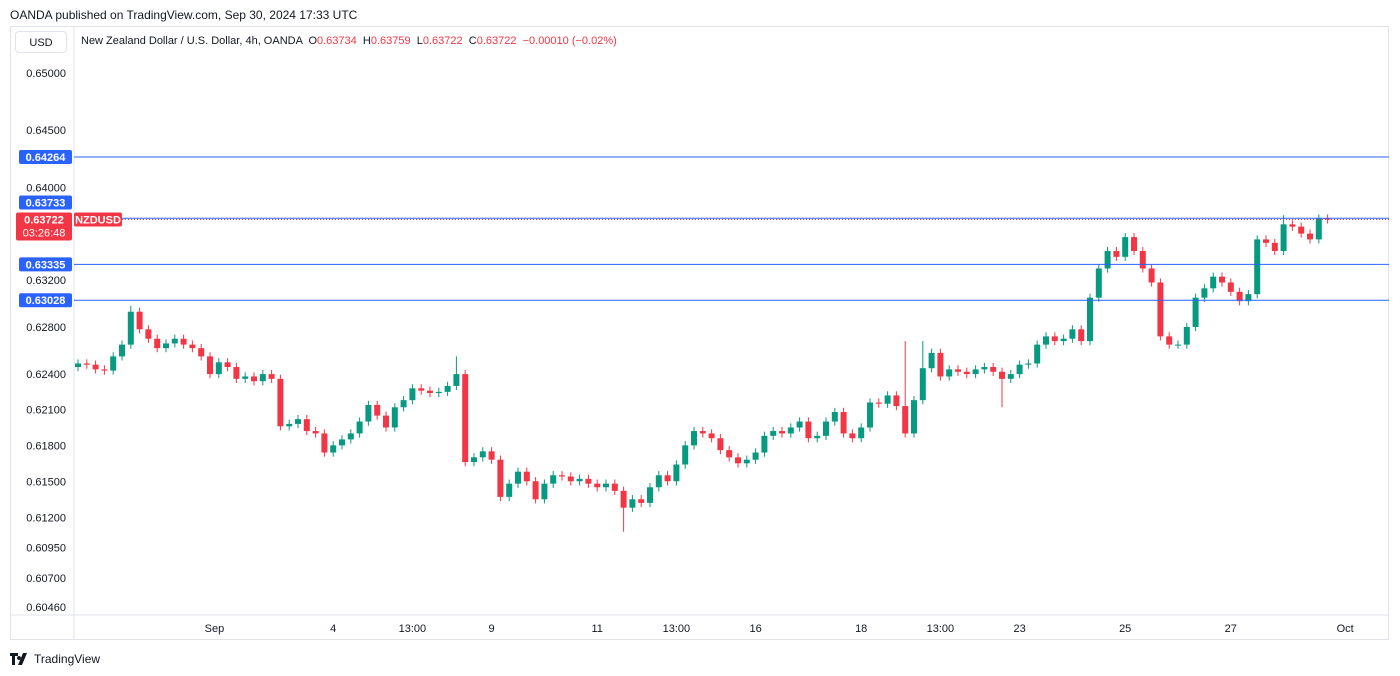  I want to click on tradingview-logo: TradingView, so click(55, 659).